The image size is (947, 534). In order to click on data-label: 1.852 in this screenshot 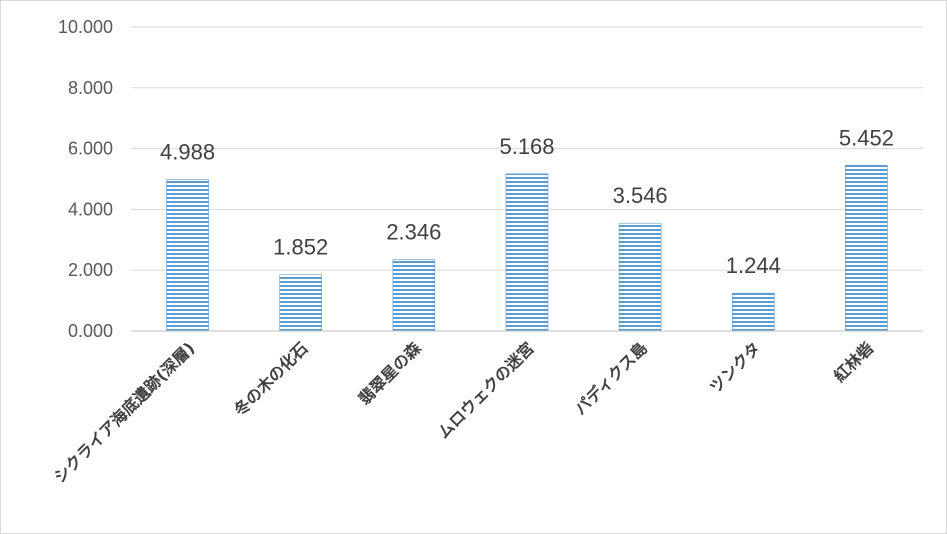, I will do `click(300, 247)`.